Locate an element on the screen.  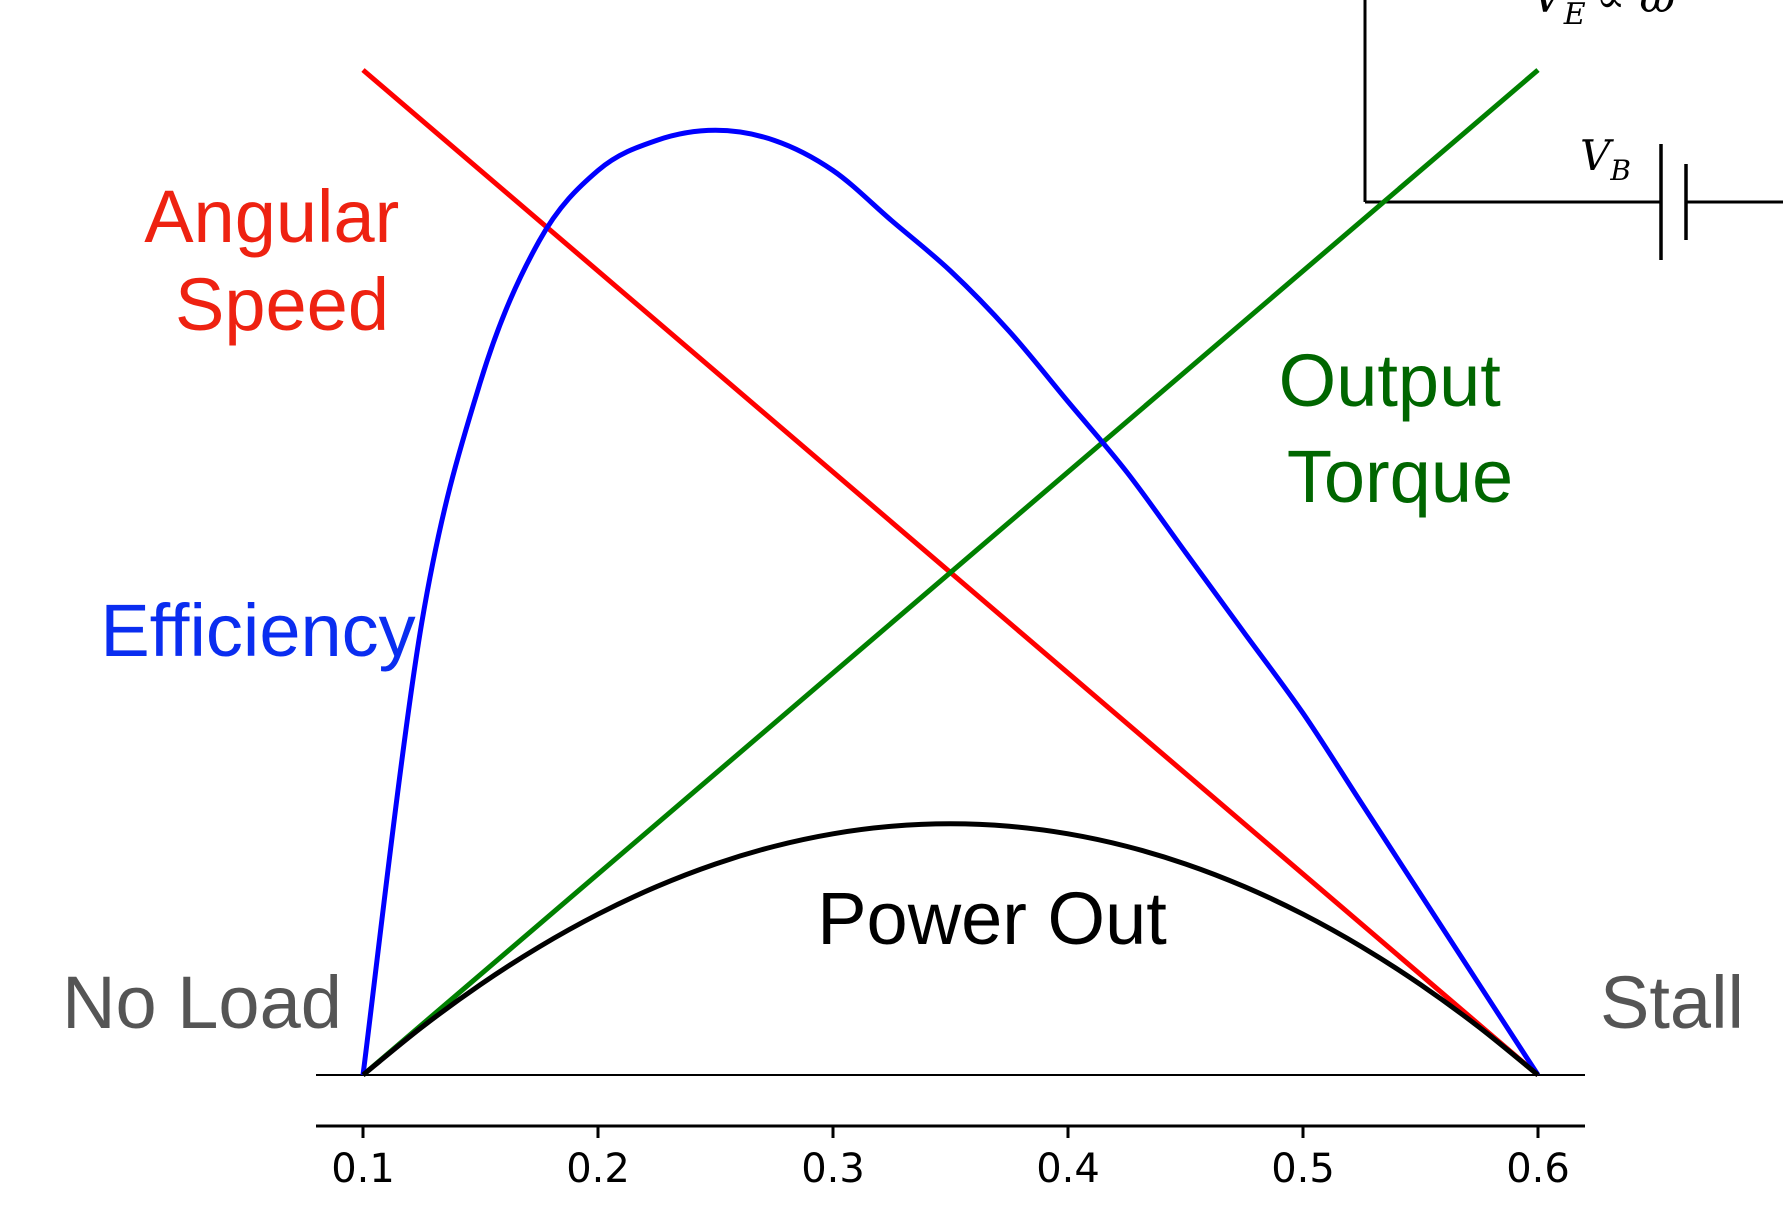
emf-symbol: V is located at coordinates (1550, 11).